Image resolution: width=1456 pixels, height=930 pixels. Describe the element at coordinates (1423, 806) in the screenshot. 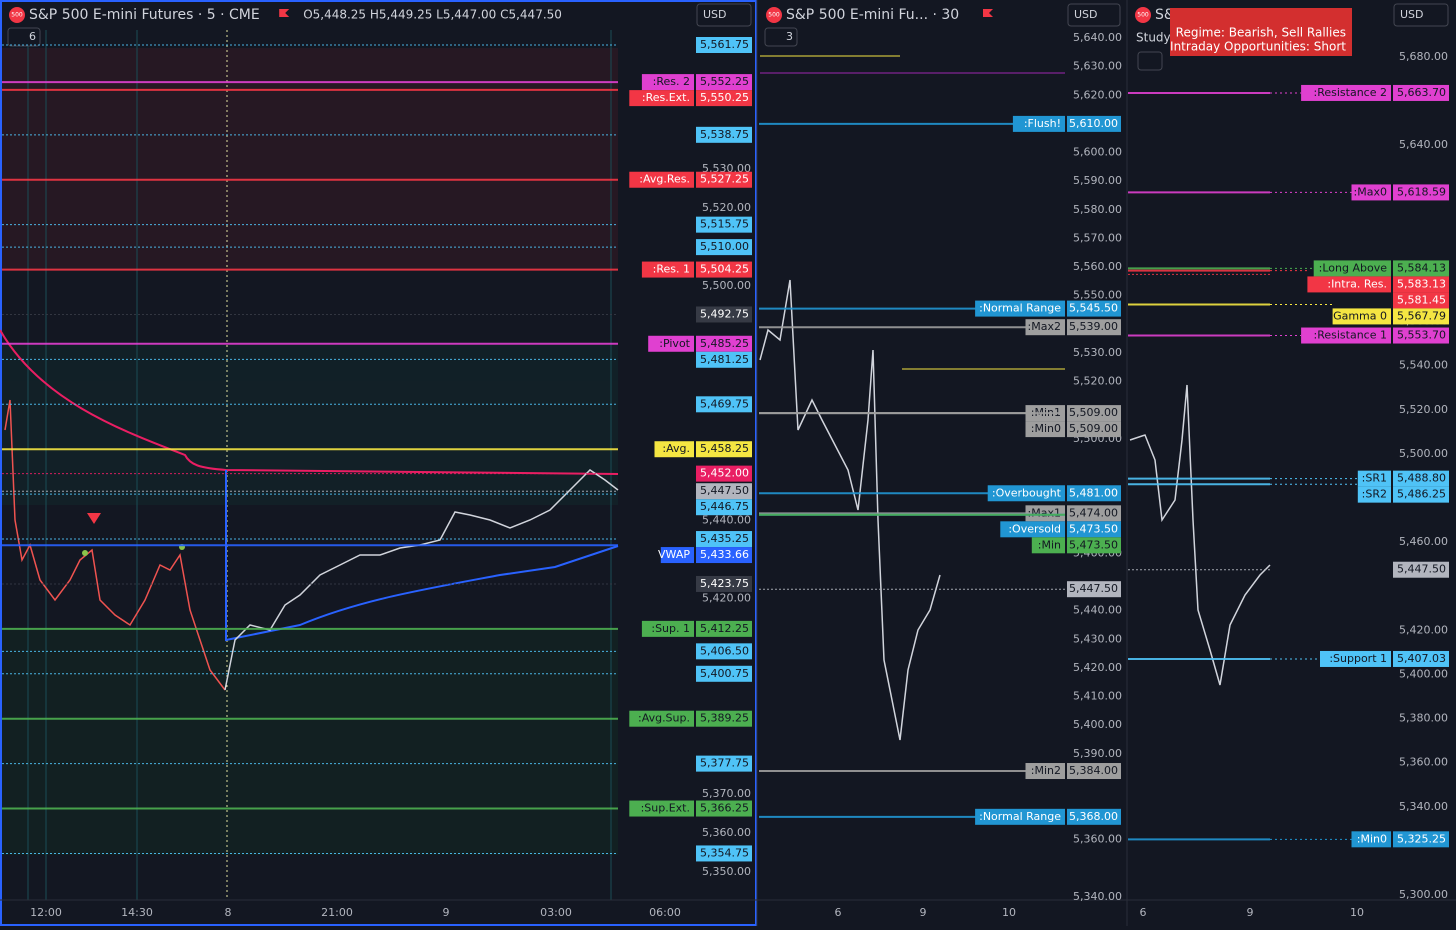

I see `price-tick-label: 5,340.00` at that location.